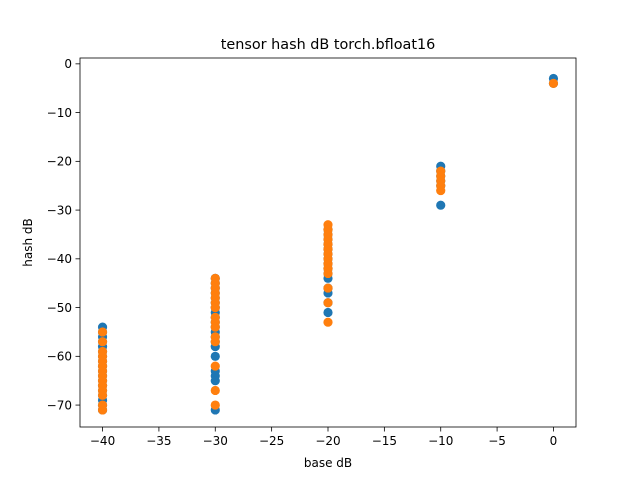 This screenshot has width=640, height=480. What do you see at coordinates (328, 463) in the screenshot?
I see `x-axis-label: base dB` at bounding box center [328, 463].